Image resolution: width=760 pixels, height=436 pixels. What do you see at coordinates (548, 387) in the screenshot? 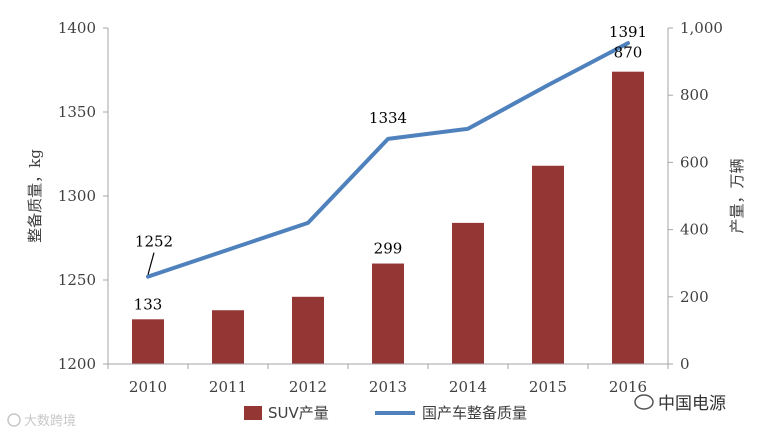
I see `x-tick-label: 2015` at bounding box center [548, 387].